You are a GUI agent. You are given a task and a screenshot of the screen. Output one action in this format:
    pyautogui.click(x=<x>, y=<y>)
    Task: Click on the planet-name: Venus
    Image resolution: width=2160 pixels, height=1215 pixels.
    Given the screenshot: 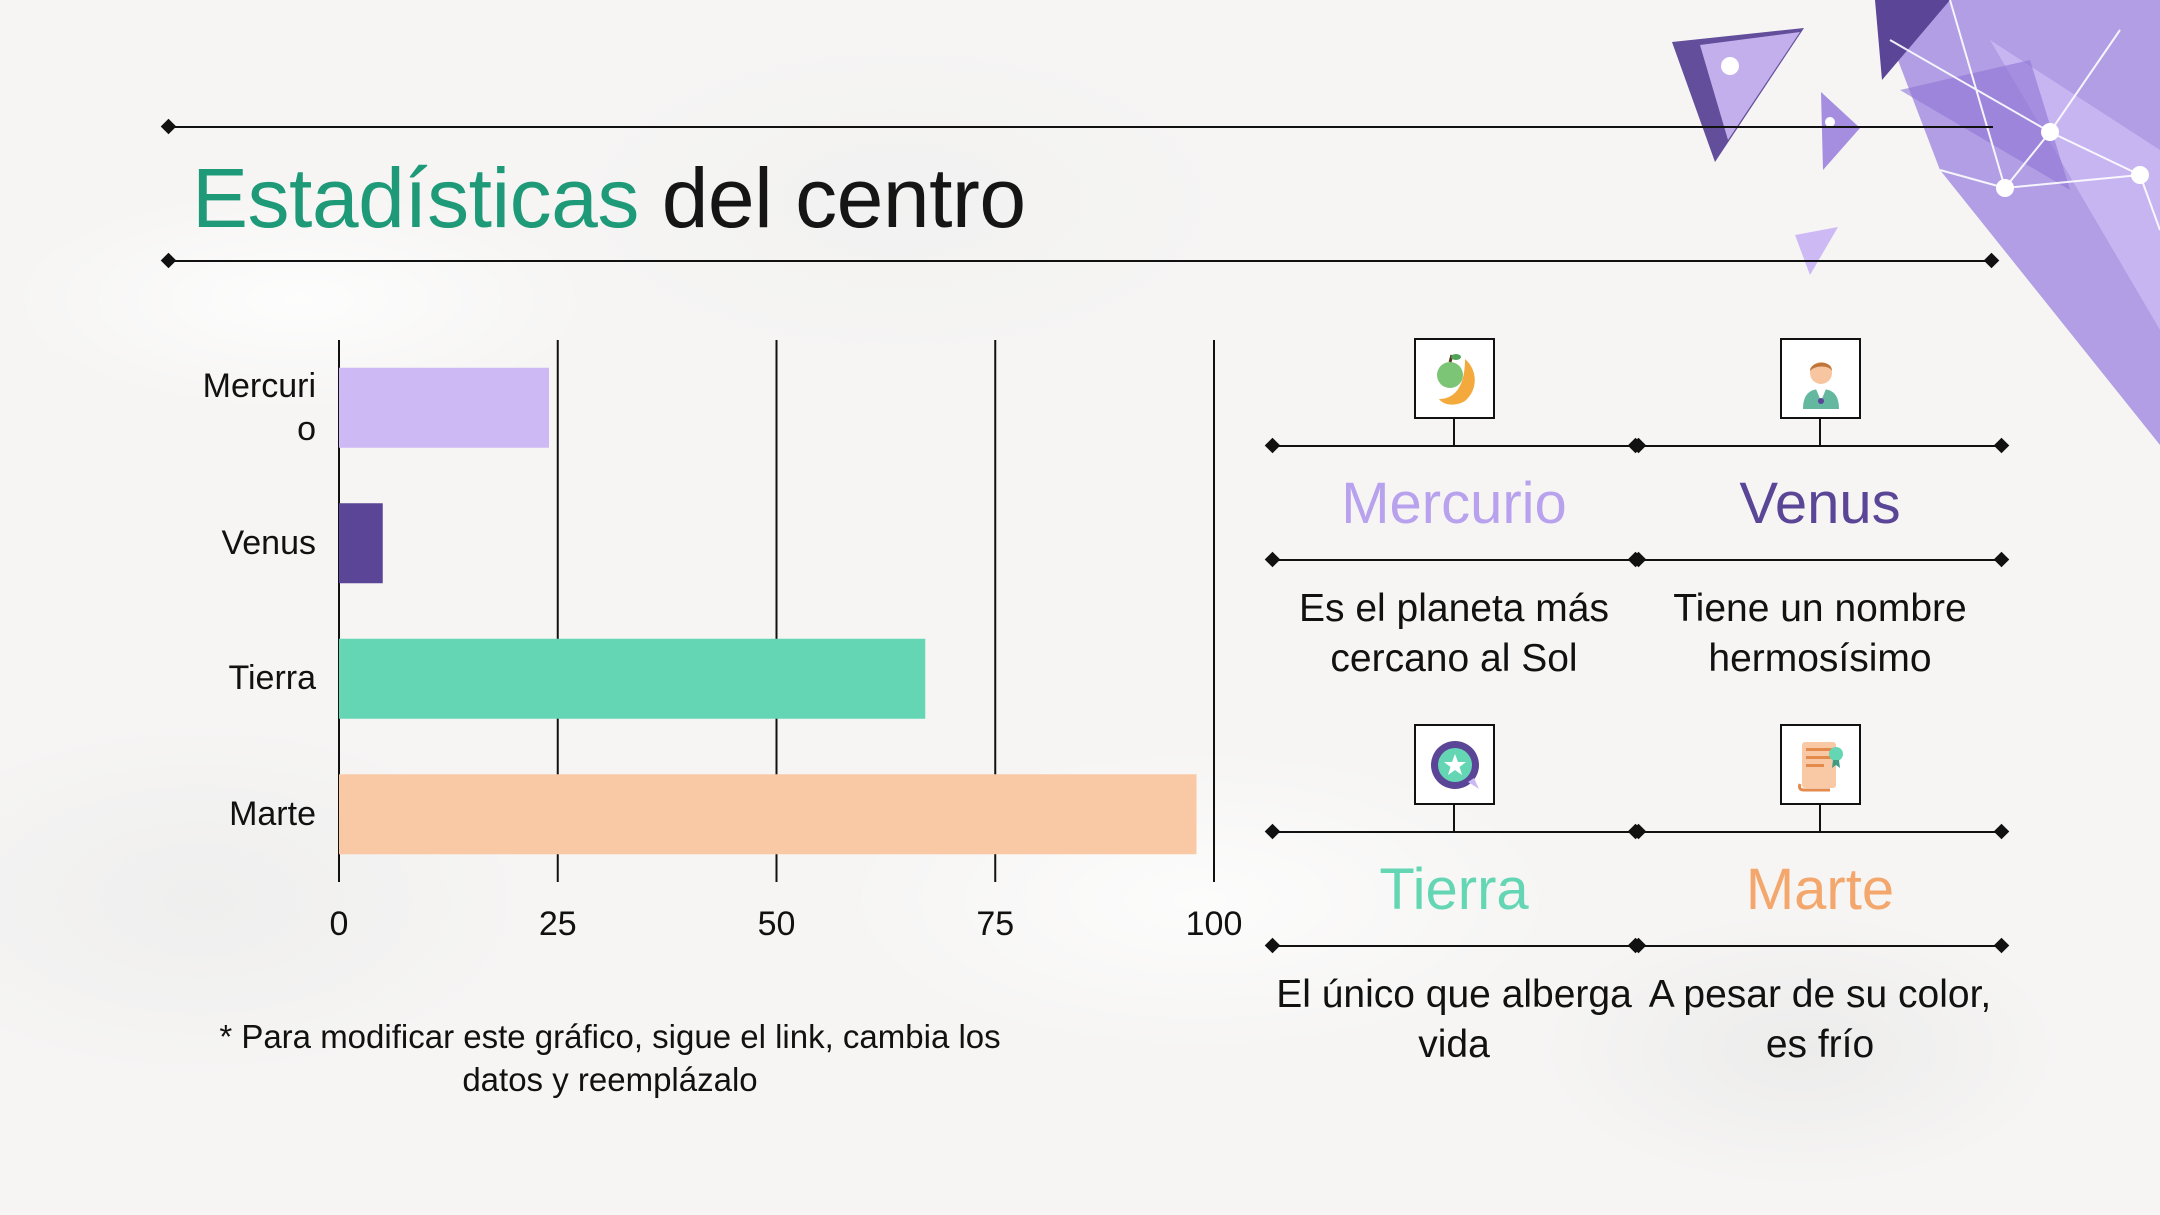 What is the action you would take?
    pyautogui.click(x=1820, y=503)
    